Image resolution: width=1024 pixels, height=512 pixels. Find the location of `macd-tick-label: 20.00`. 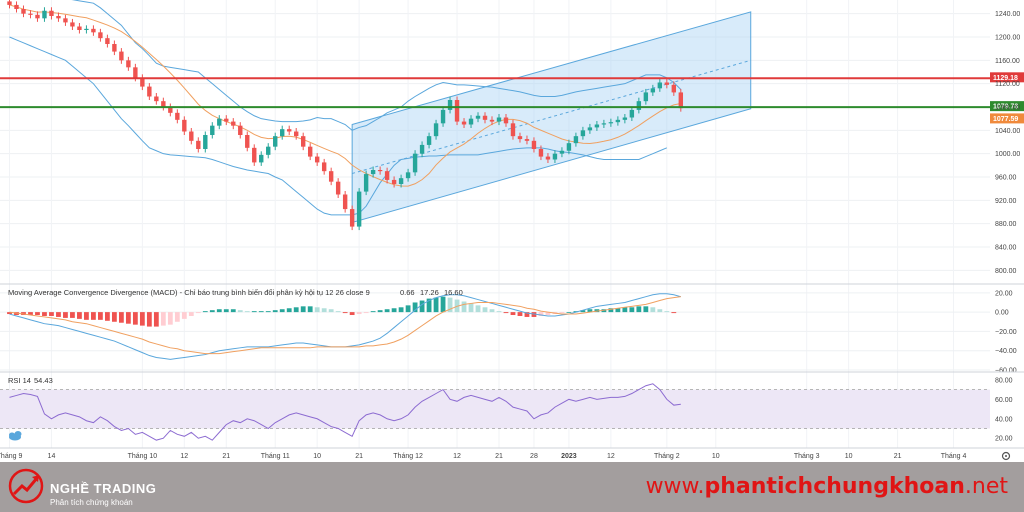

macd-tick-label: 20.00 is located at coordinates (1004, 293).